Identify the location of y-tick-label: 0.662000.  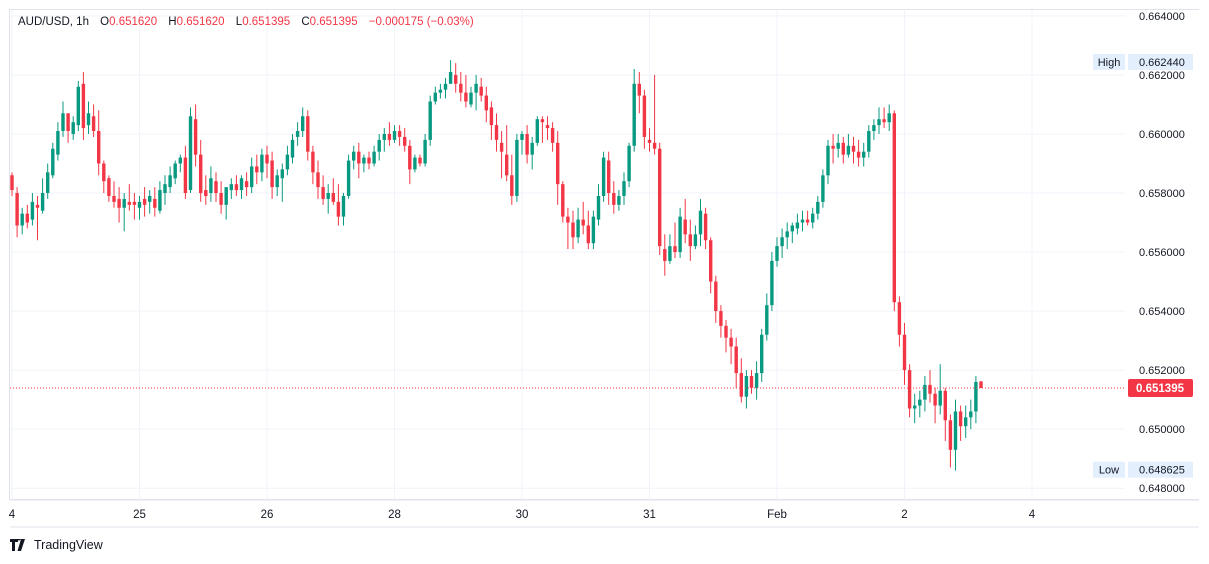
(1162, 76).